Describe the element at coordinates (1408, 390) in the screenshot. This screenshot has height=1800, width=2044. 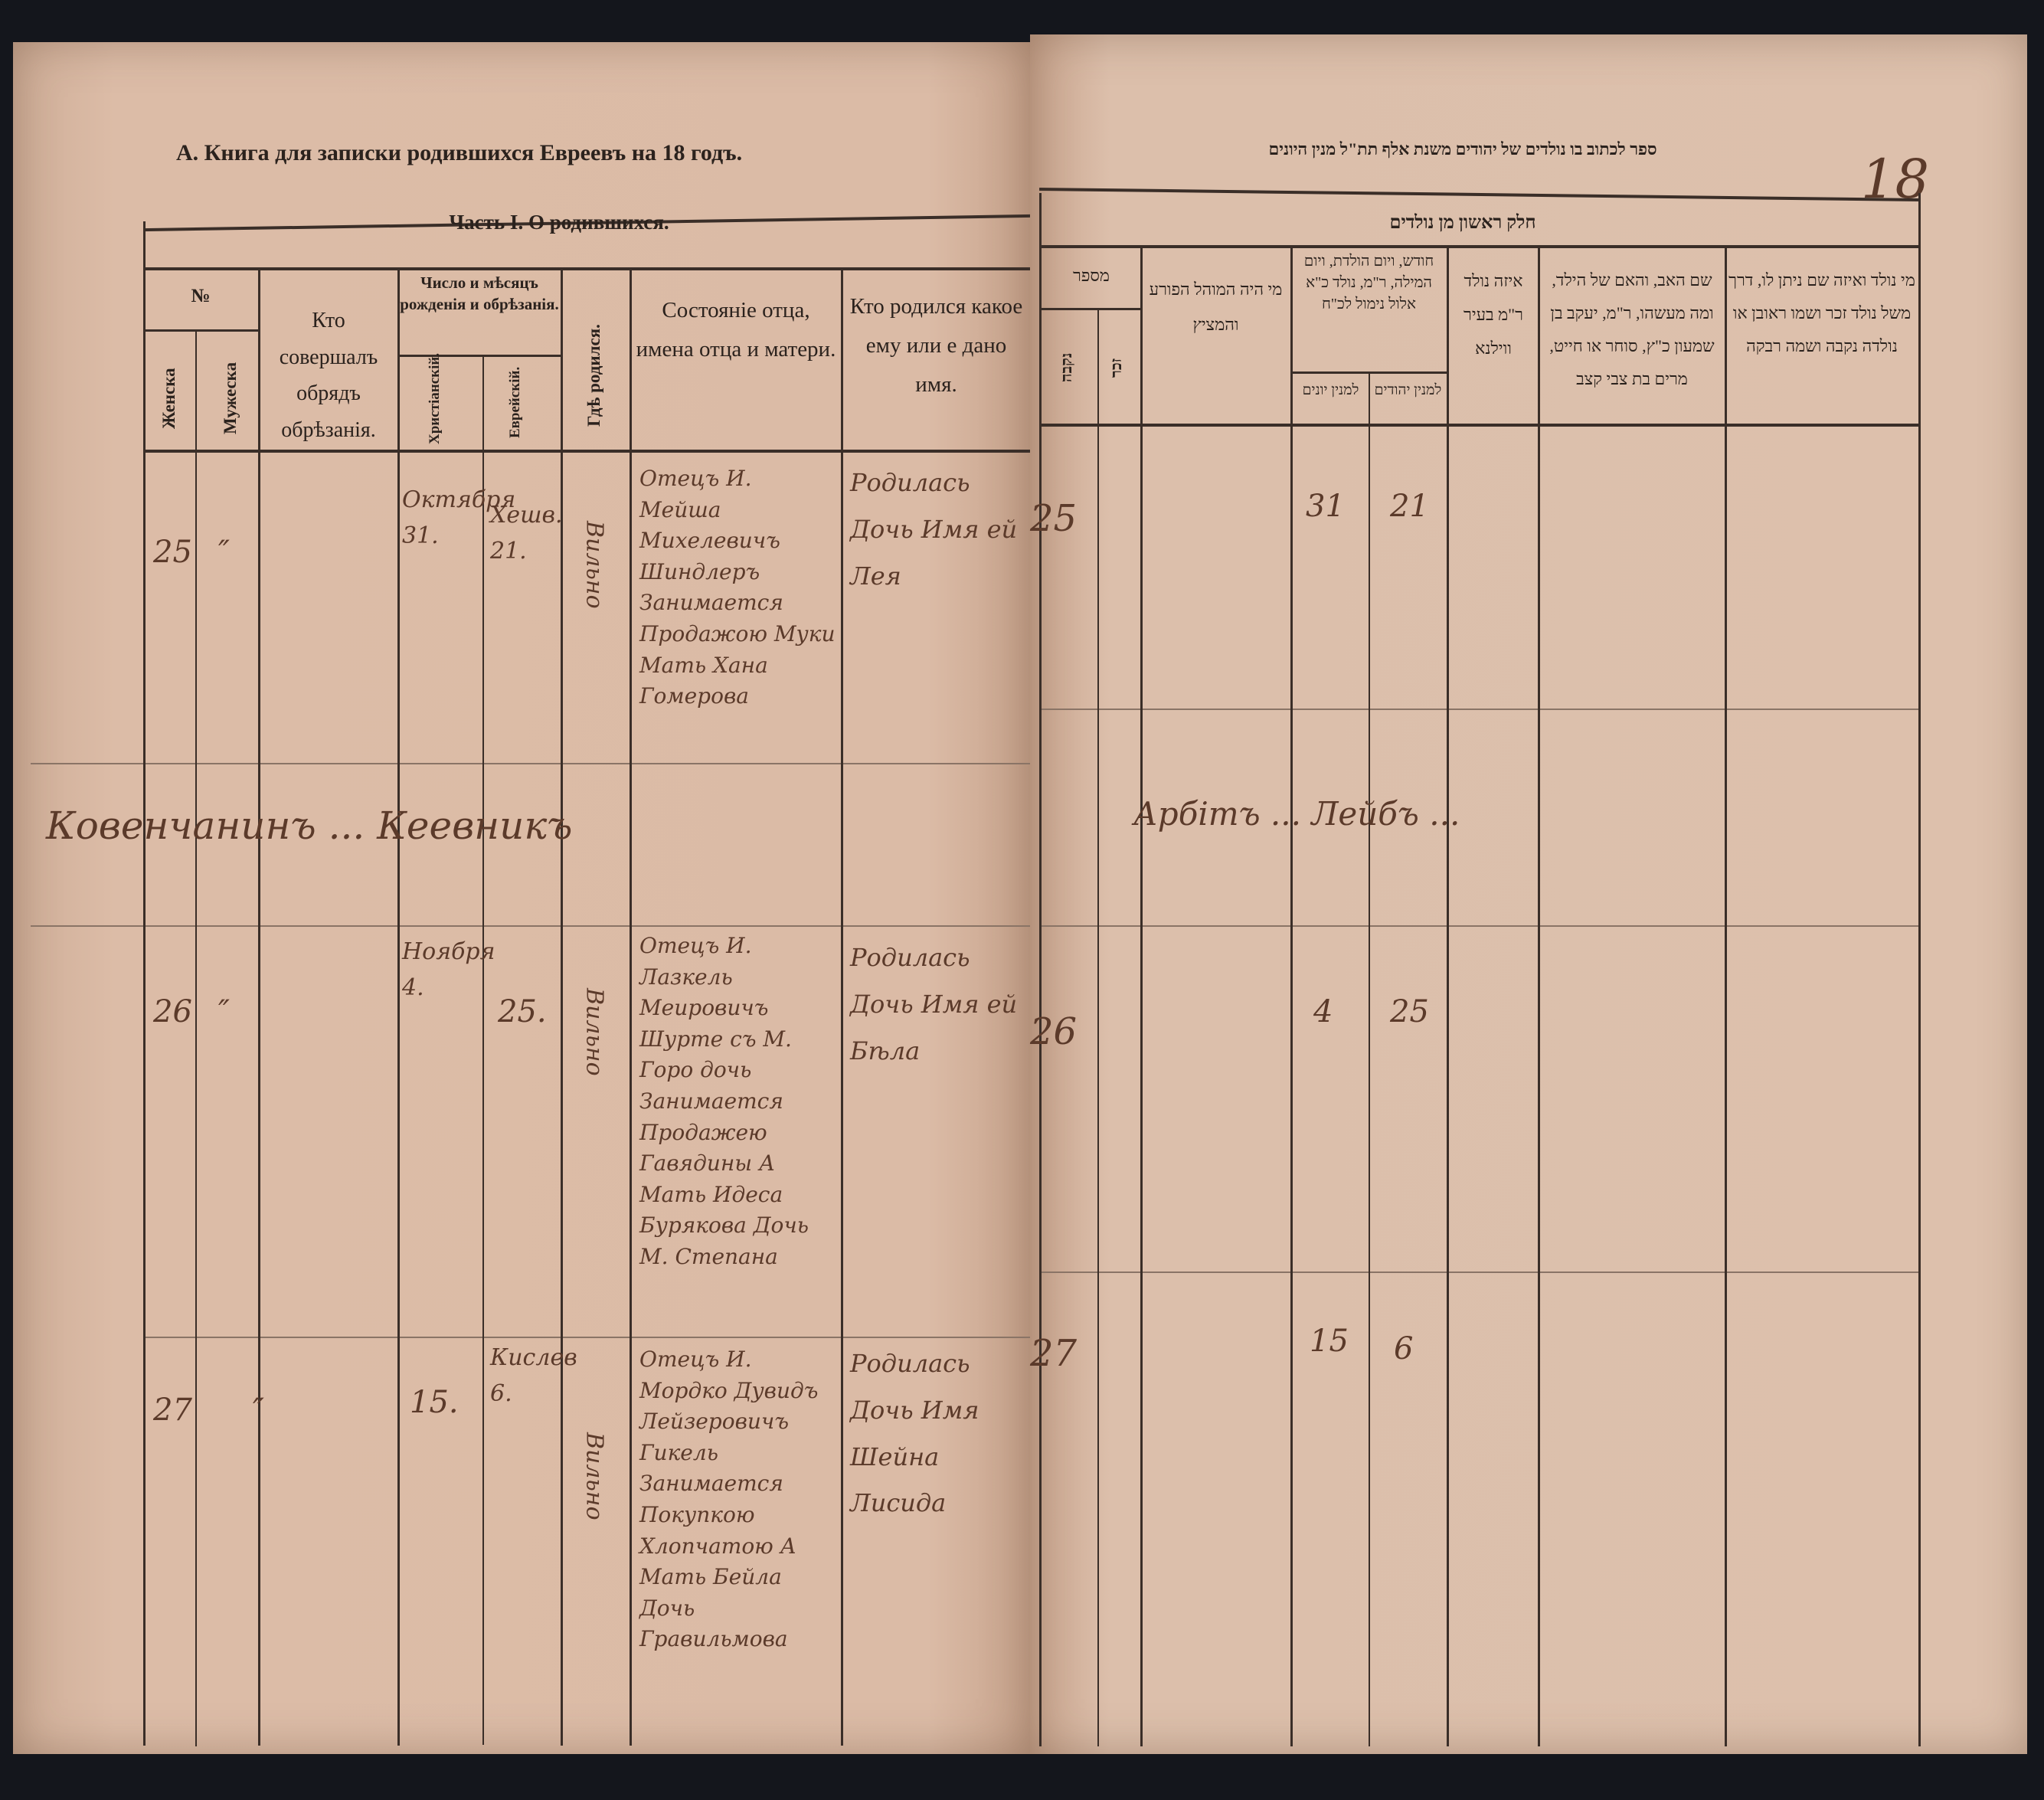
I see `col-header-jewish: למנין יהודים` at that location.